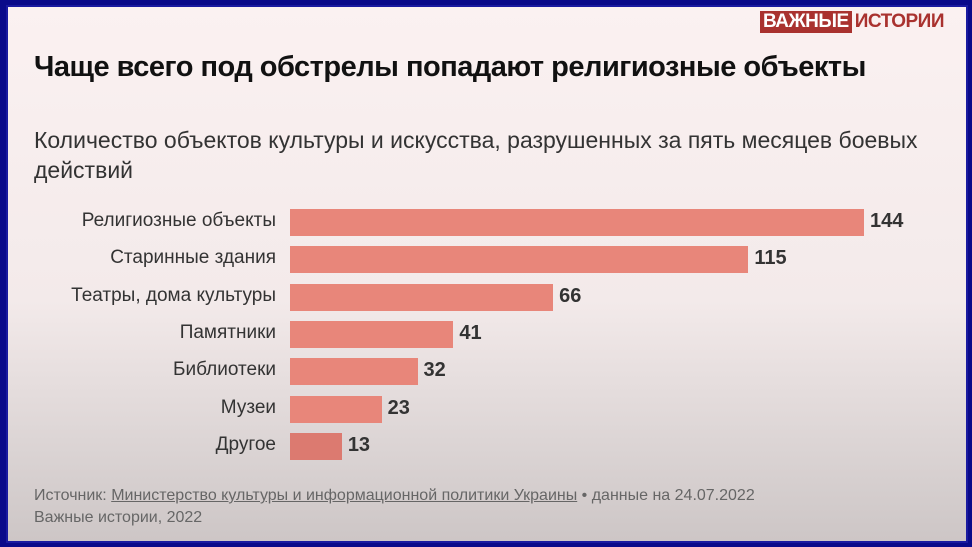 The height and width of the screenshot is (547, 972). What do you see at coordinates (224, 370) in the screenshot?
I see `category-label: Библиотеки` at bounding box center [224, 370].